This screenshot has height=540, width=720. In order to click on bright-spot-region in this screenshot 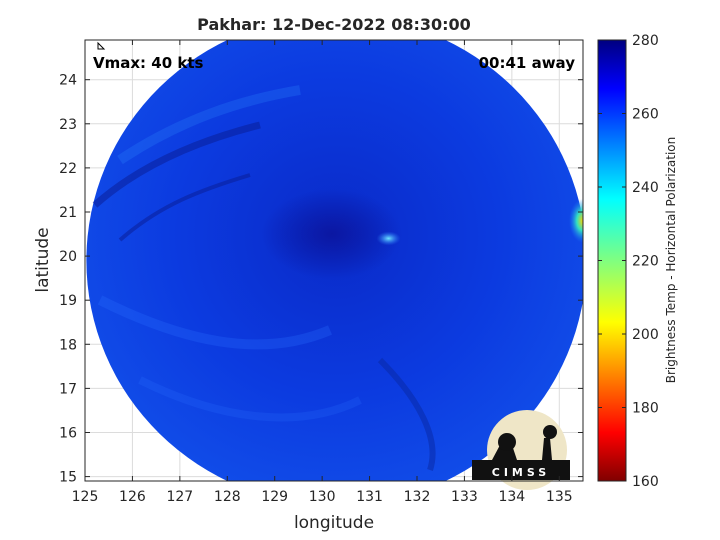, I will do `click(388, 238)`.